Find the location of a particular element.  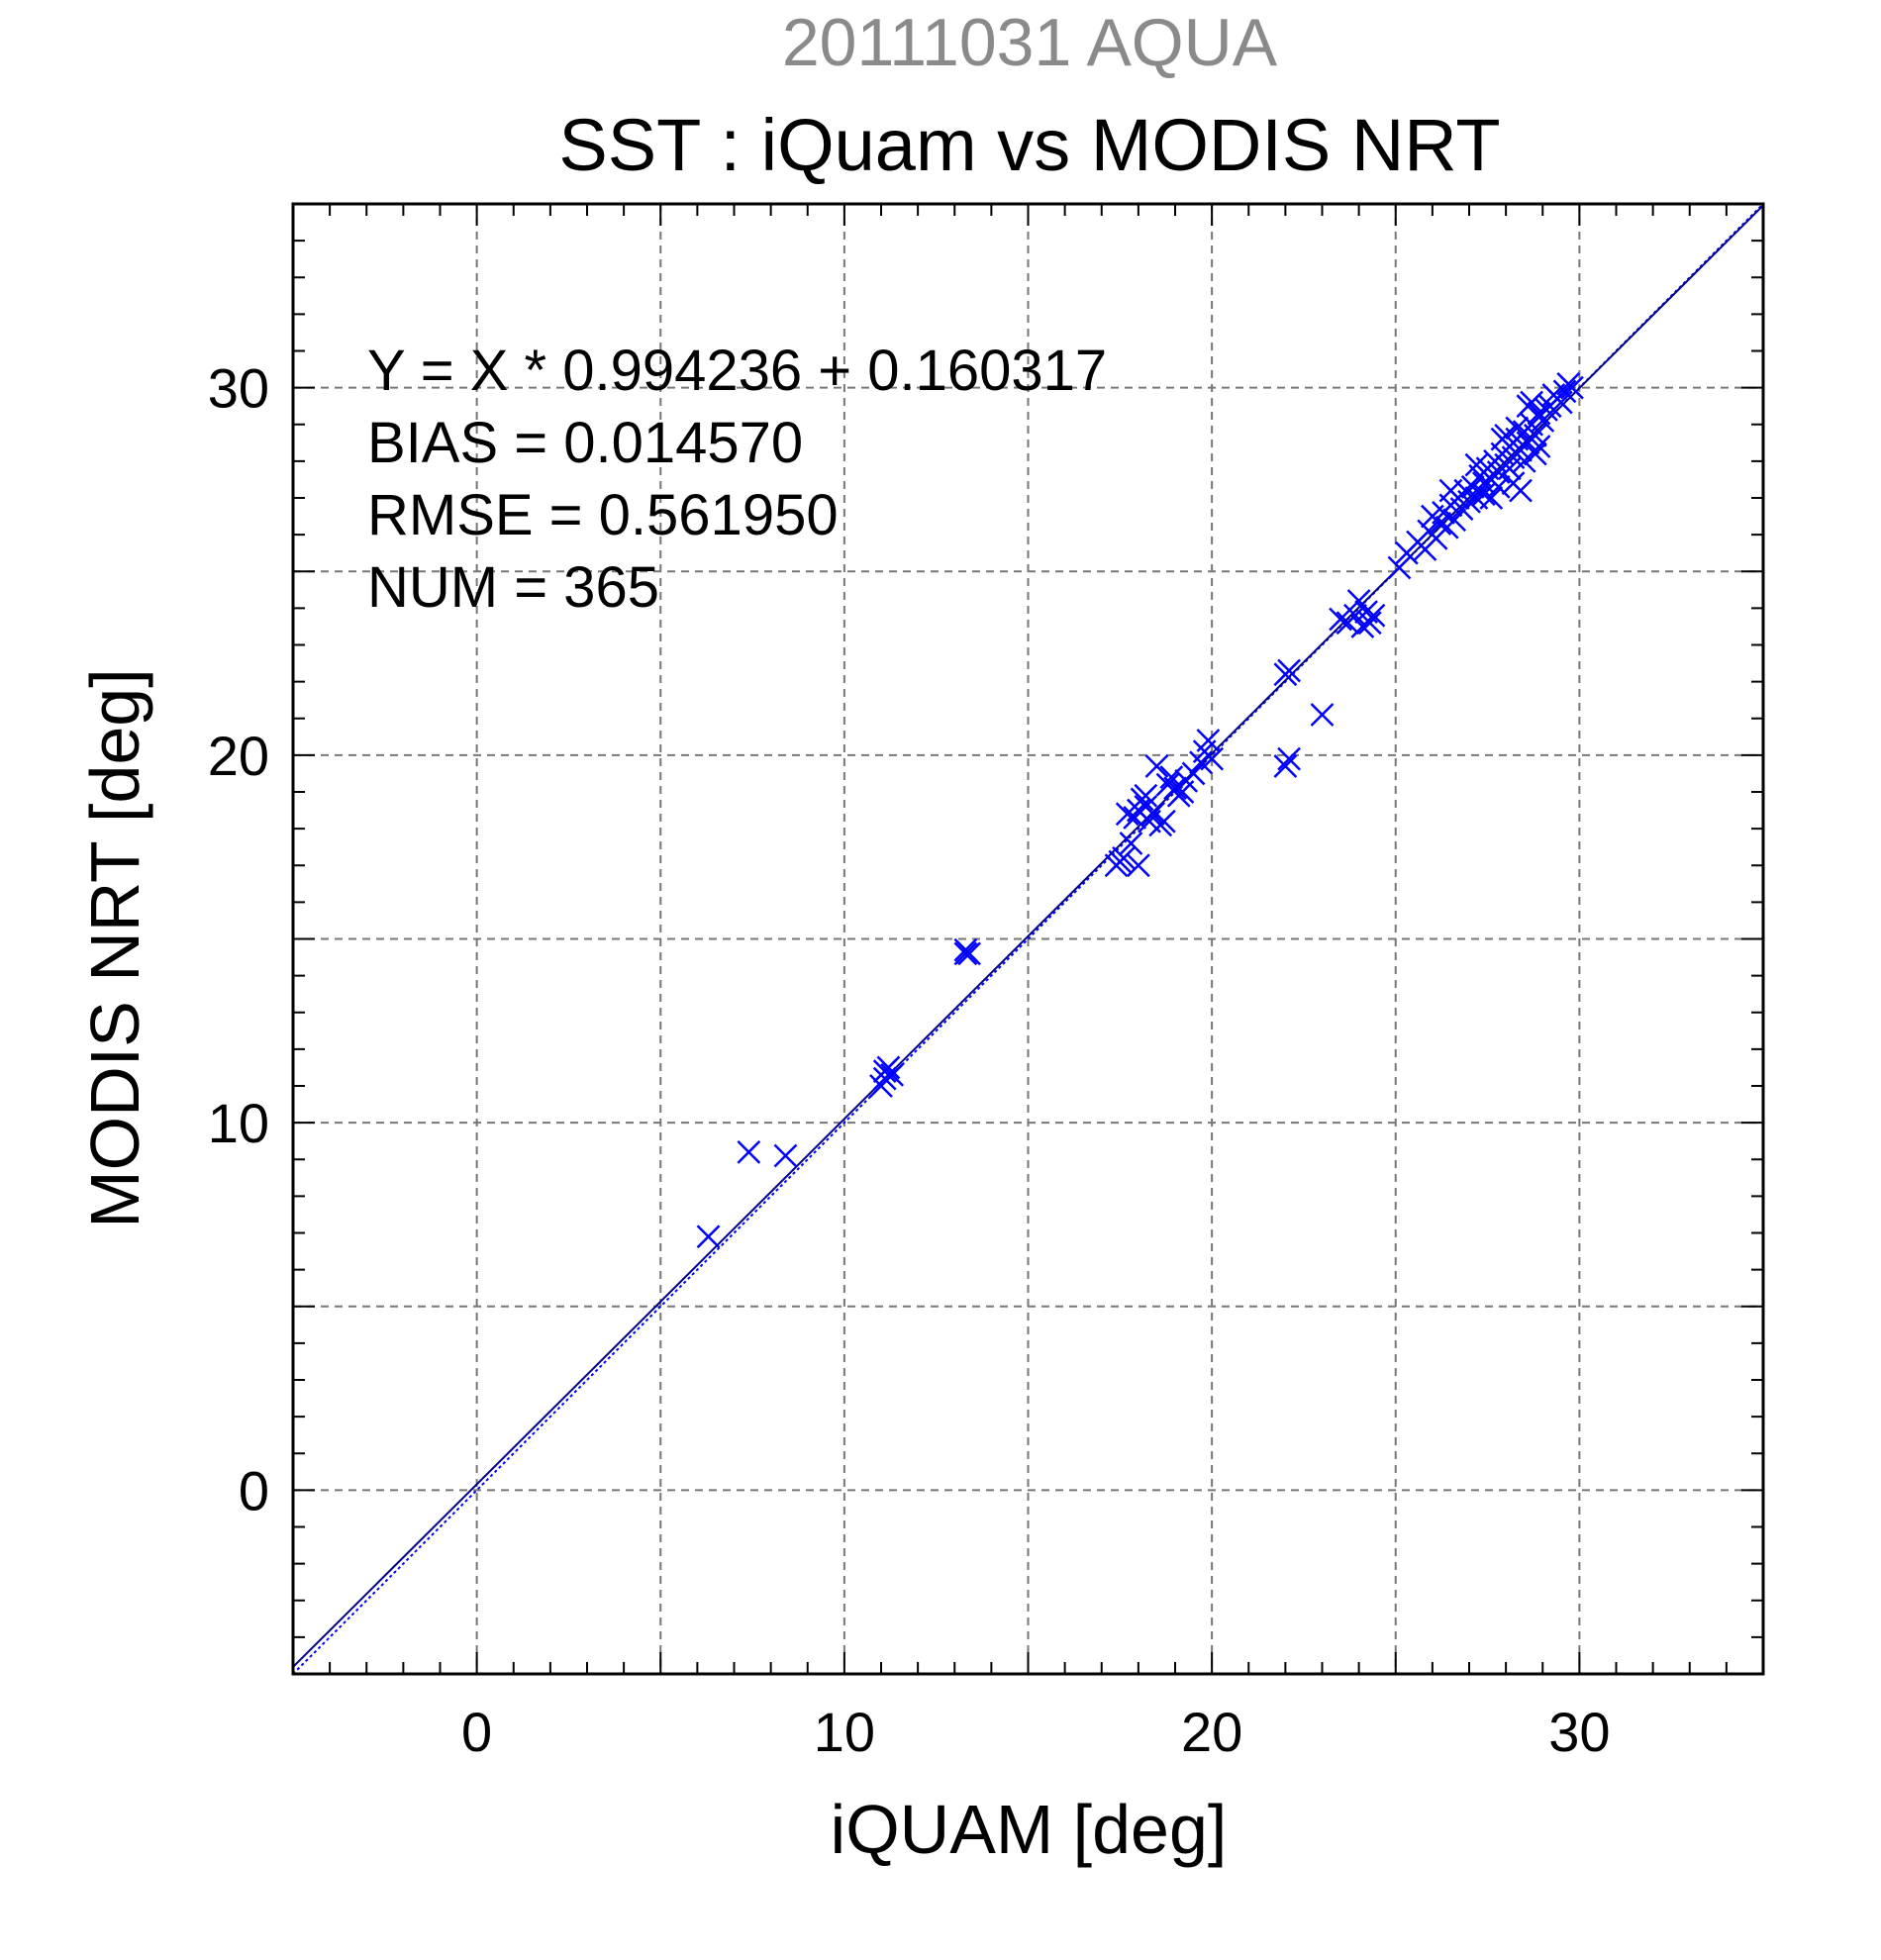

chart-subtitle: 20111031 AQUA is located at coordinates (1030, 42).